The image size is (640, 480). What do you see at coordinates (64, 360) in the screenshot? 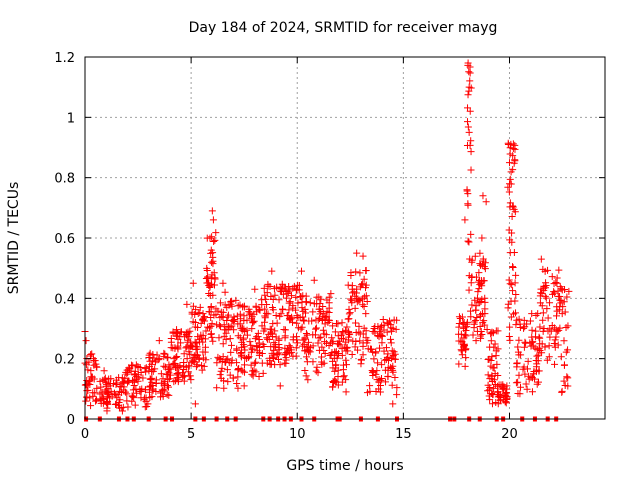
I see `y-tick-label: 0.2` at bounding box center [64, 360].